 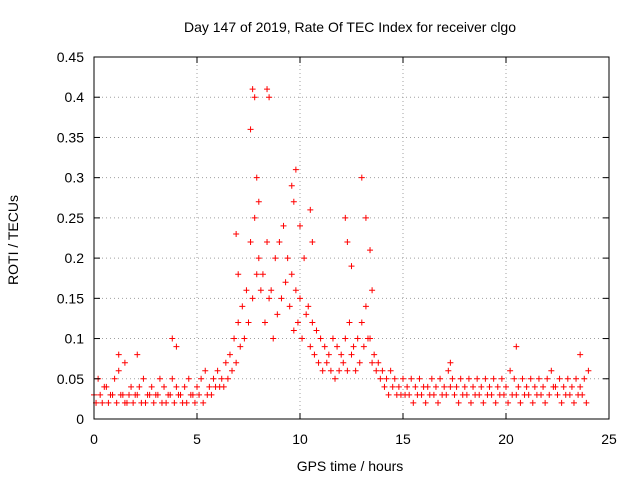 What do you see at coordinates (75, 339) in the screenshot?
I see `y-tick-label: 0.1` at bounding box center [75, 339].